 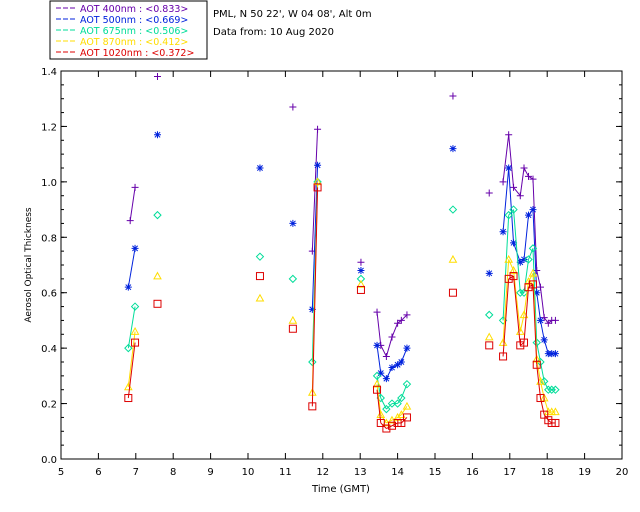 What do you see at coordinates (49, 72) in the screenshot?
I see `y-tick-label: 1.4` at bounding box center [49, 72].